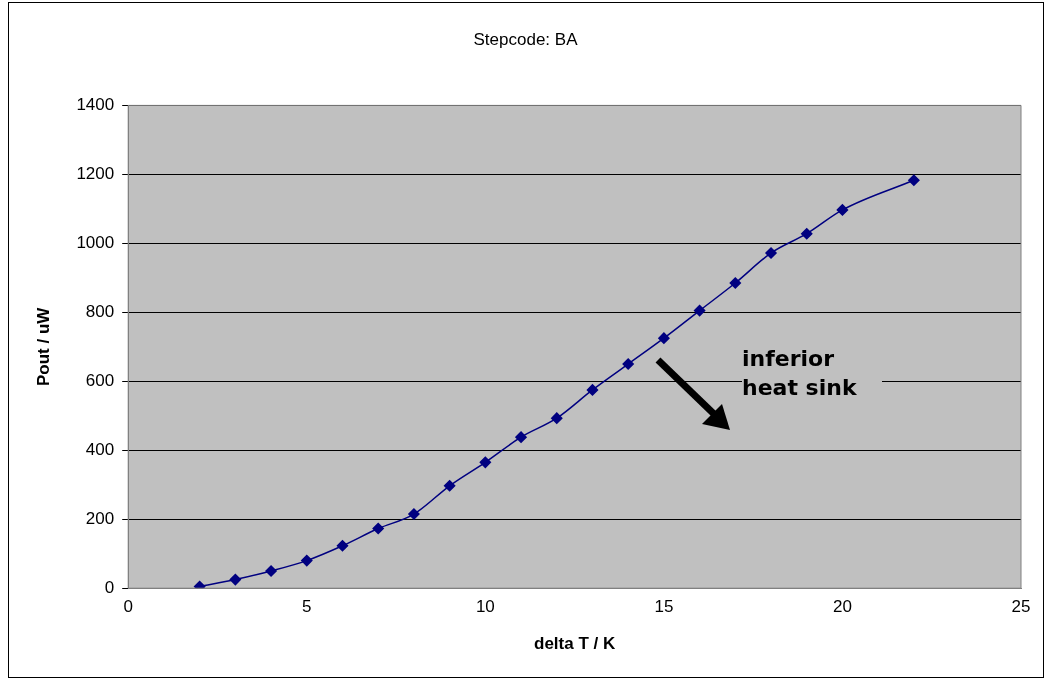  What do you see at coordinates (128, 607) in the screenshot?
I see `x-tick-label: 0` at bounding box center [128, 607].